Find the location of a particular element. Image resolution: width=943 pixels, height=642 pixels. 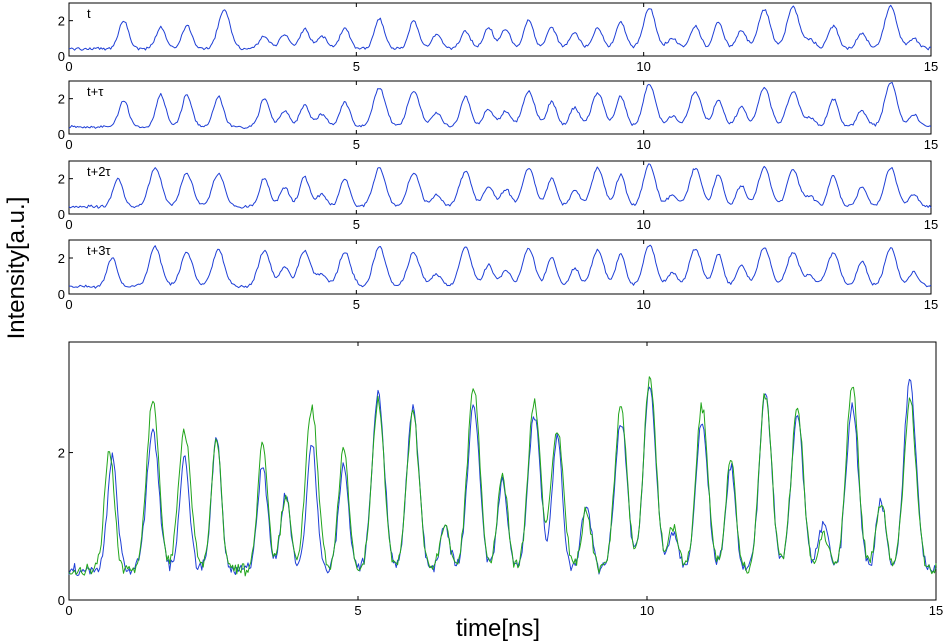

panel-label: t+2τ is located at coordinates (99, 171).